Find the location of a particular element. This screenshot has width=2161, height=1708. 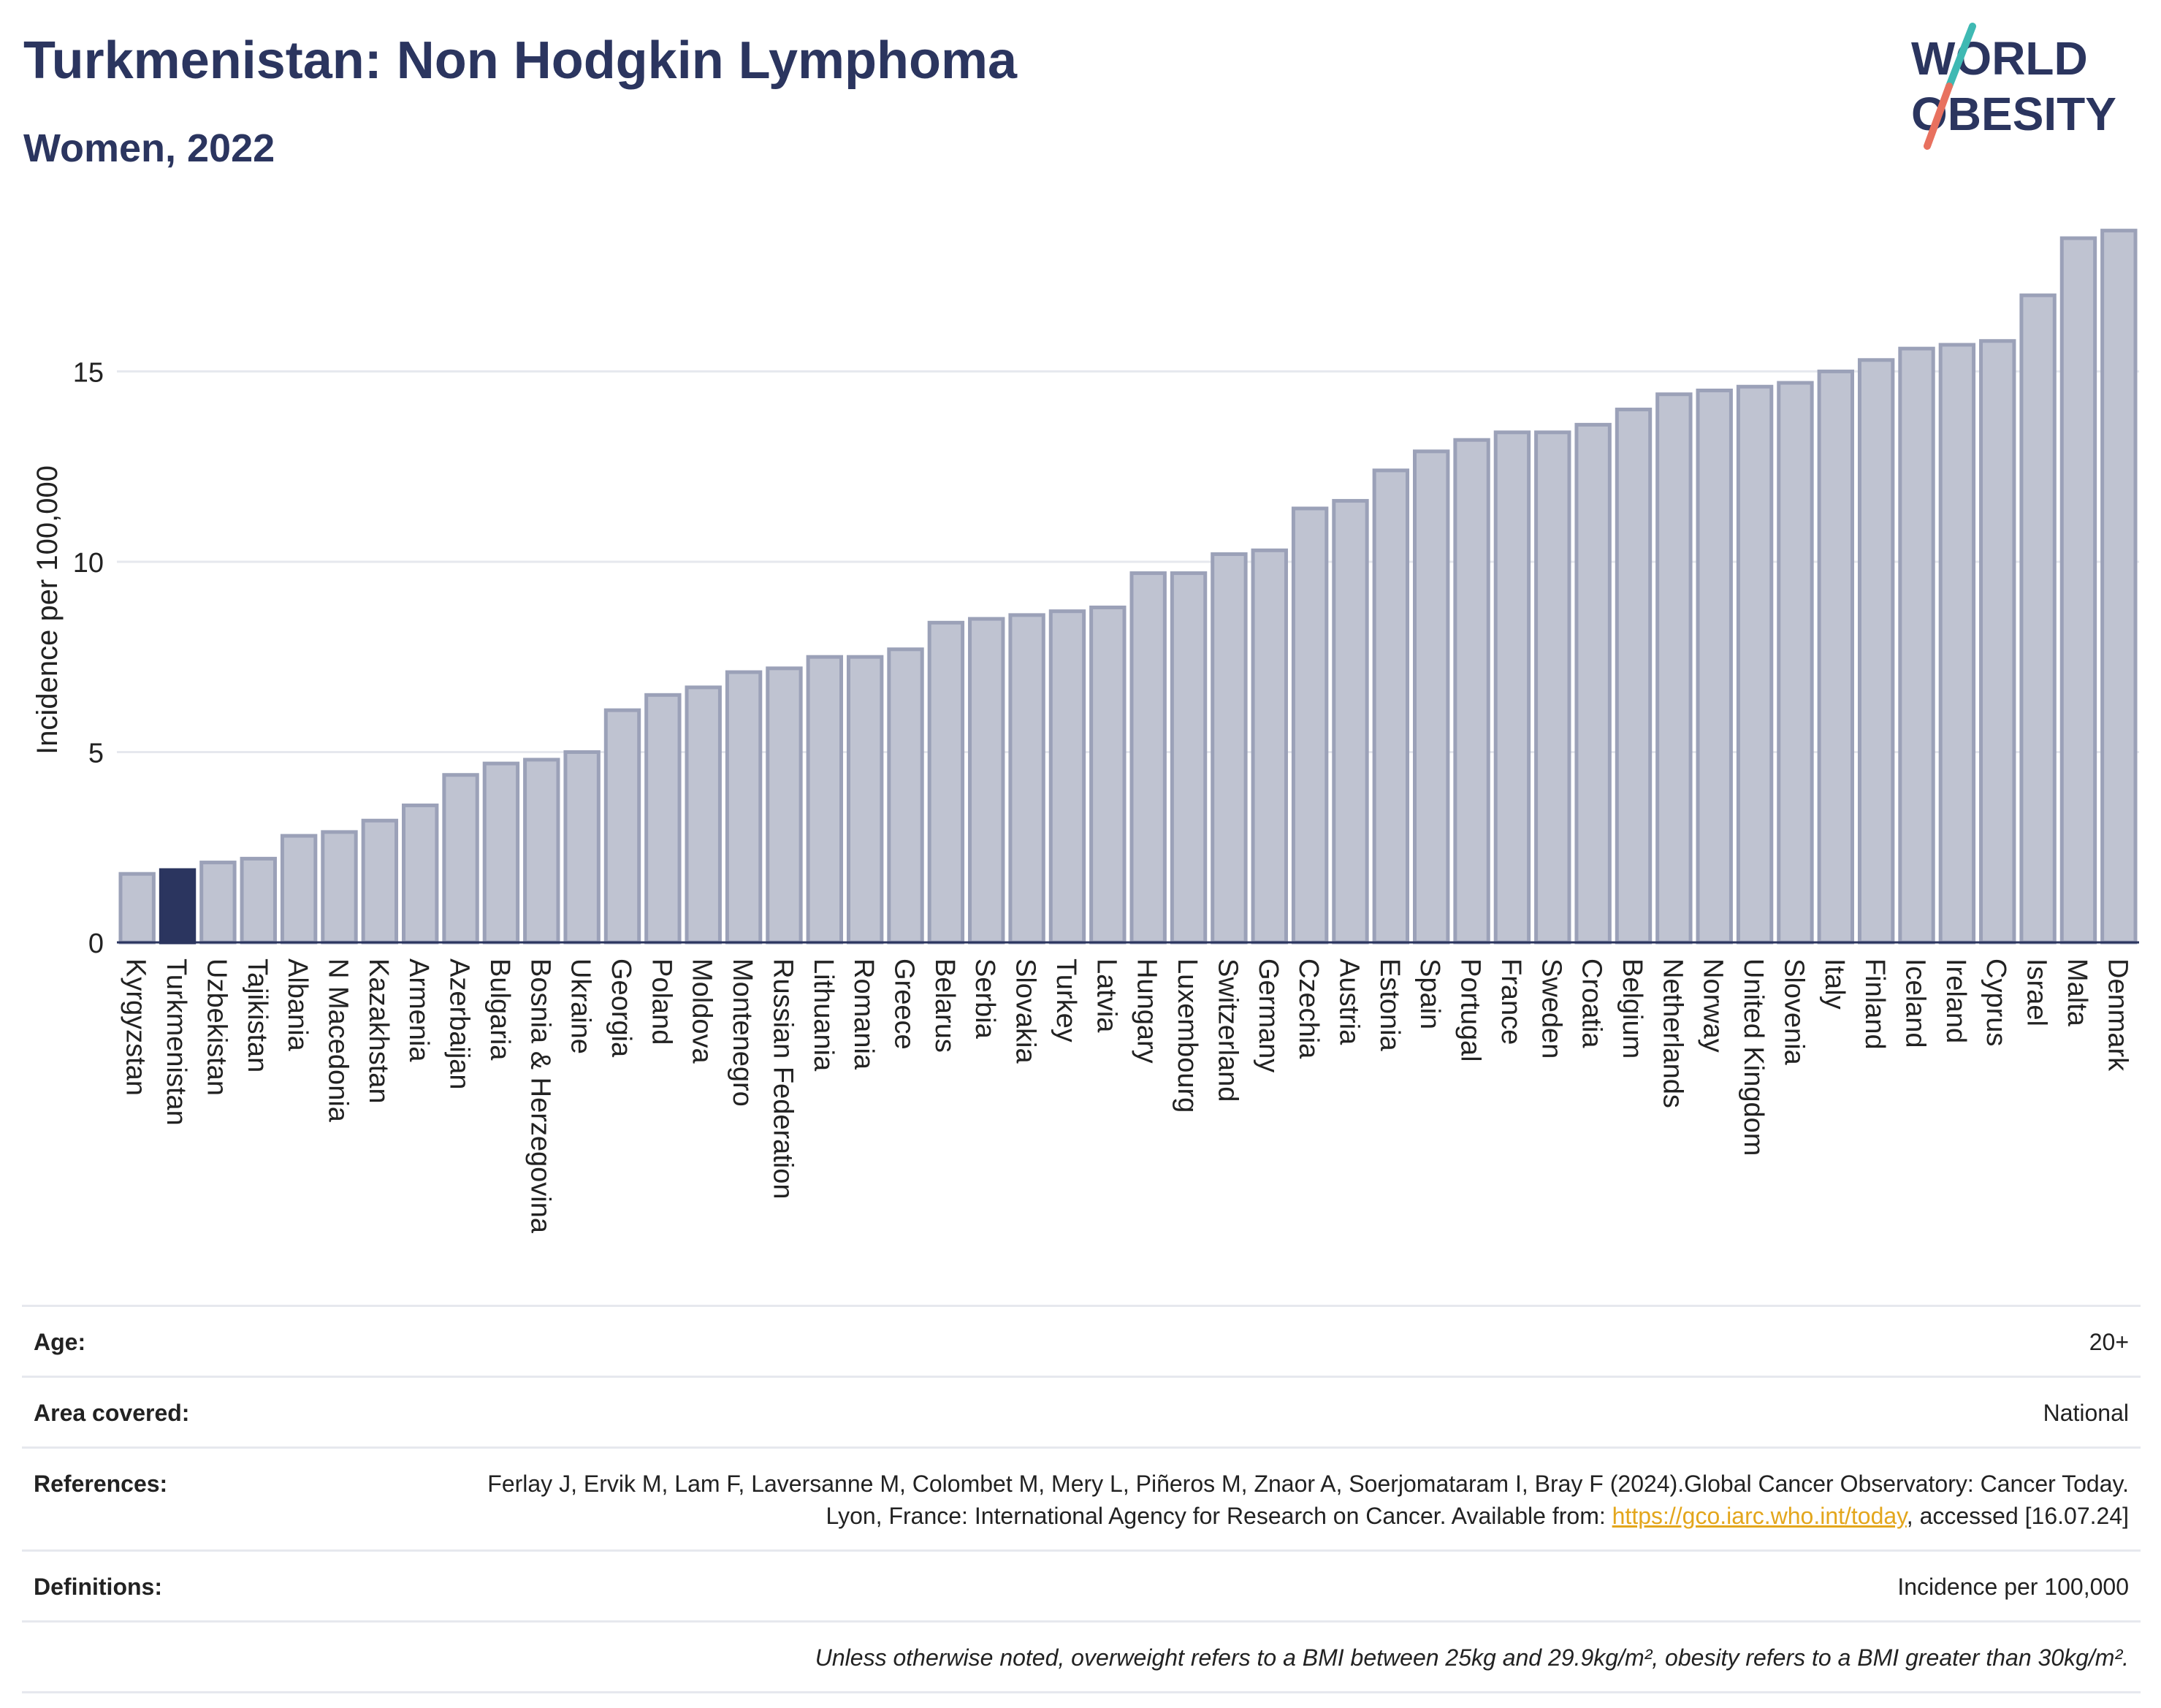

bar-france is located at coordinates (1512, 687).